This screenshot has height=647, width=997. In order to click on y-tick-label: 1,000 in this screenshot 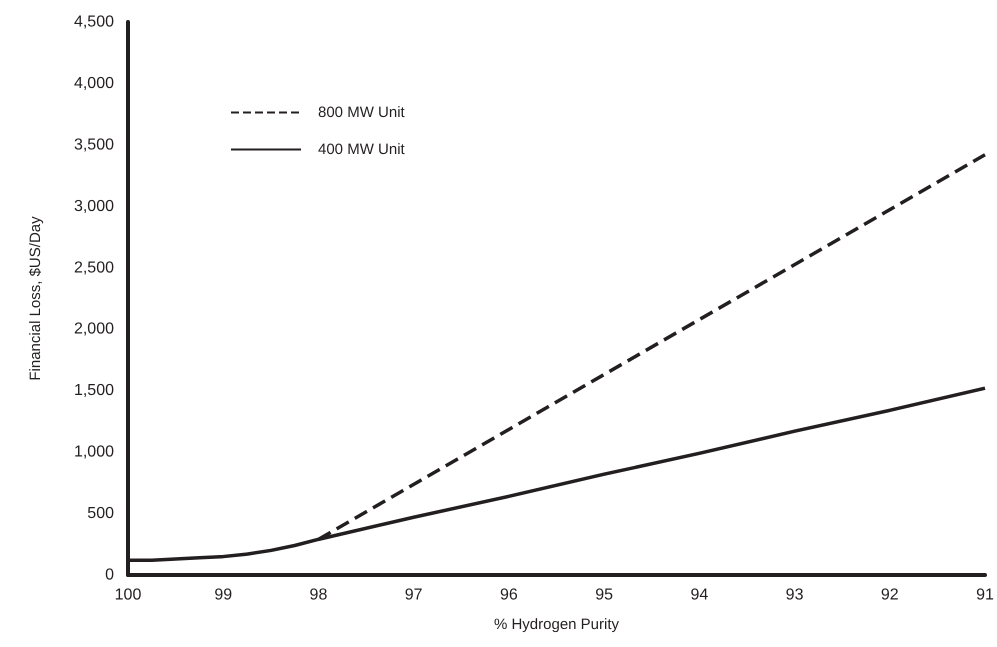, I will do `click(94, 452)`.